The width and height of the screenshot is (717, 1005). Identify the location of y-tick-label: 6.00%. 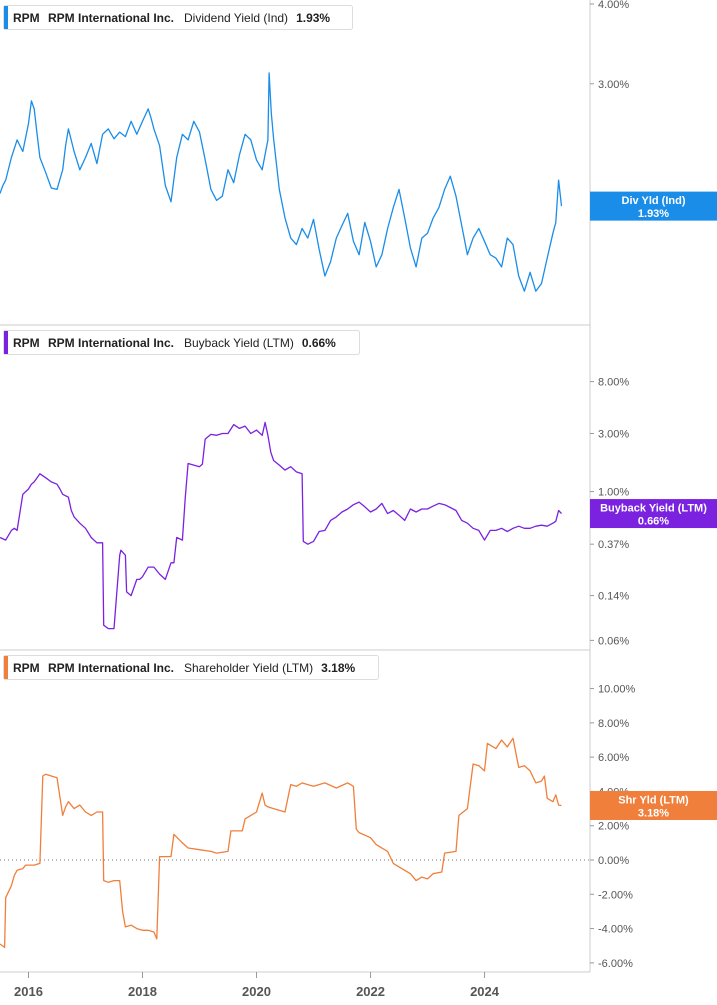
(613, 758).